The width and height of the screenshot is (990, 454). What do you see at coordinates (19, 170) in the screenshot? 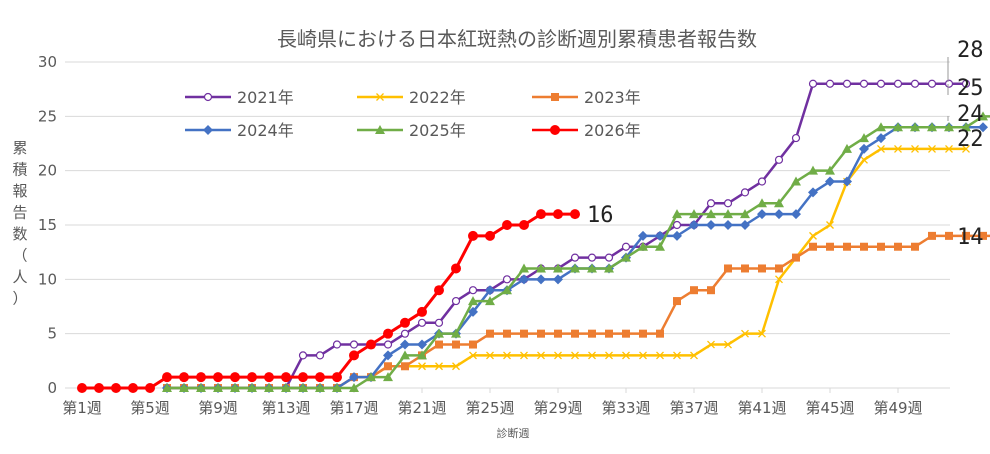
I see `y-label-char: 積` at bounding box center [19, 170].